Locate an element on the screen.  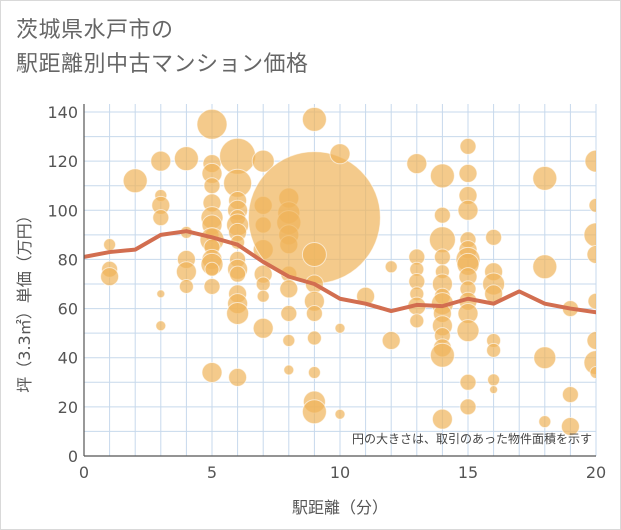
x-tick-label: 10 is located at coordinates (340, 472).